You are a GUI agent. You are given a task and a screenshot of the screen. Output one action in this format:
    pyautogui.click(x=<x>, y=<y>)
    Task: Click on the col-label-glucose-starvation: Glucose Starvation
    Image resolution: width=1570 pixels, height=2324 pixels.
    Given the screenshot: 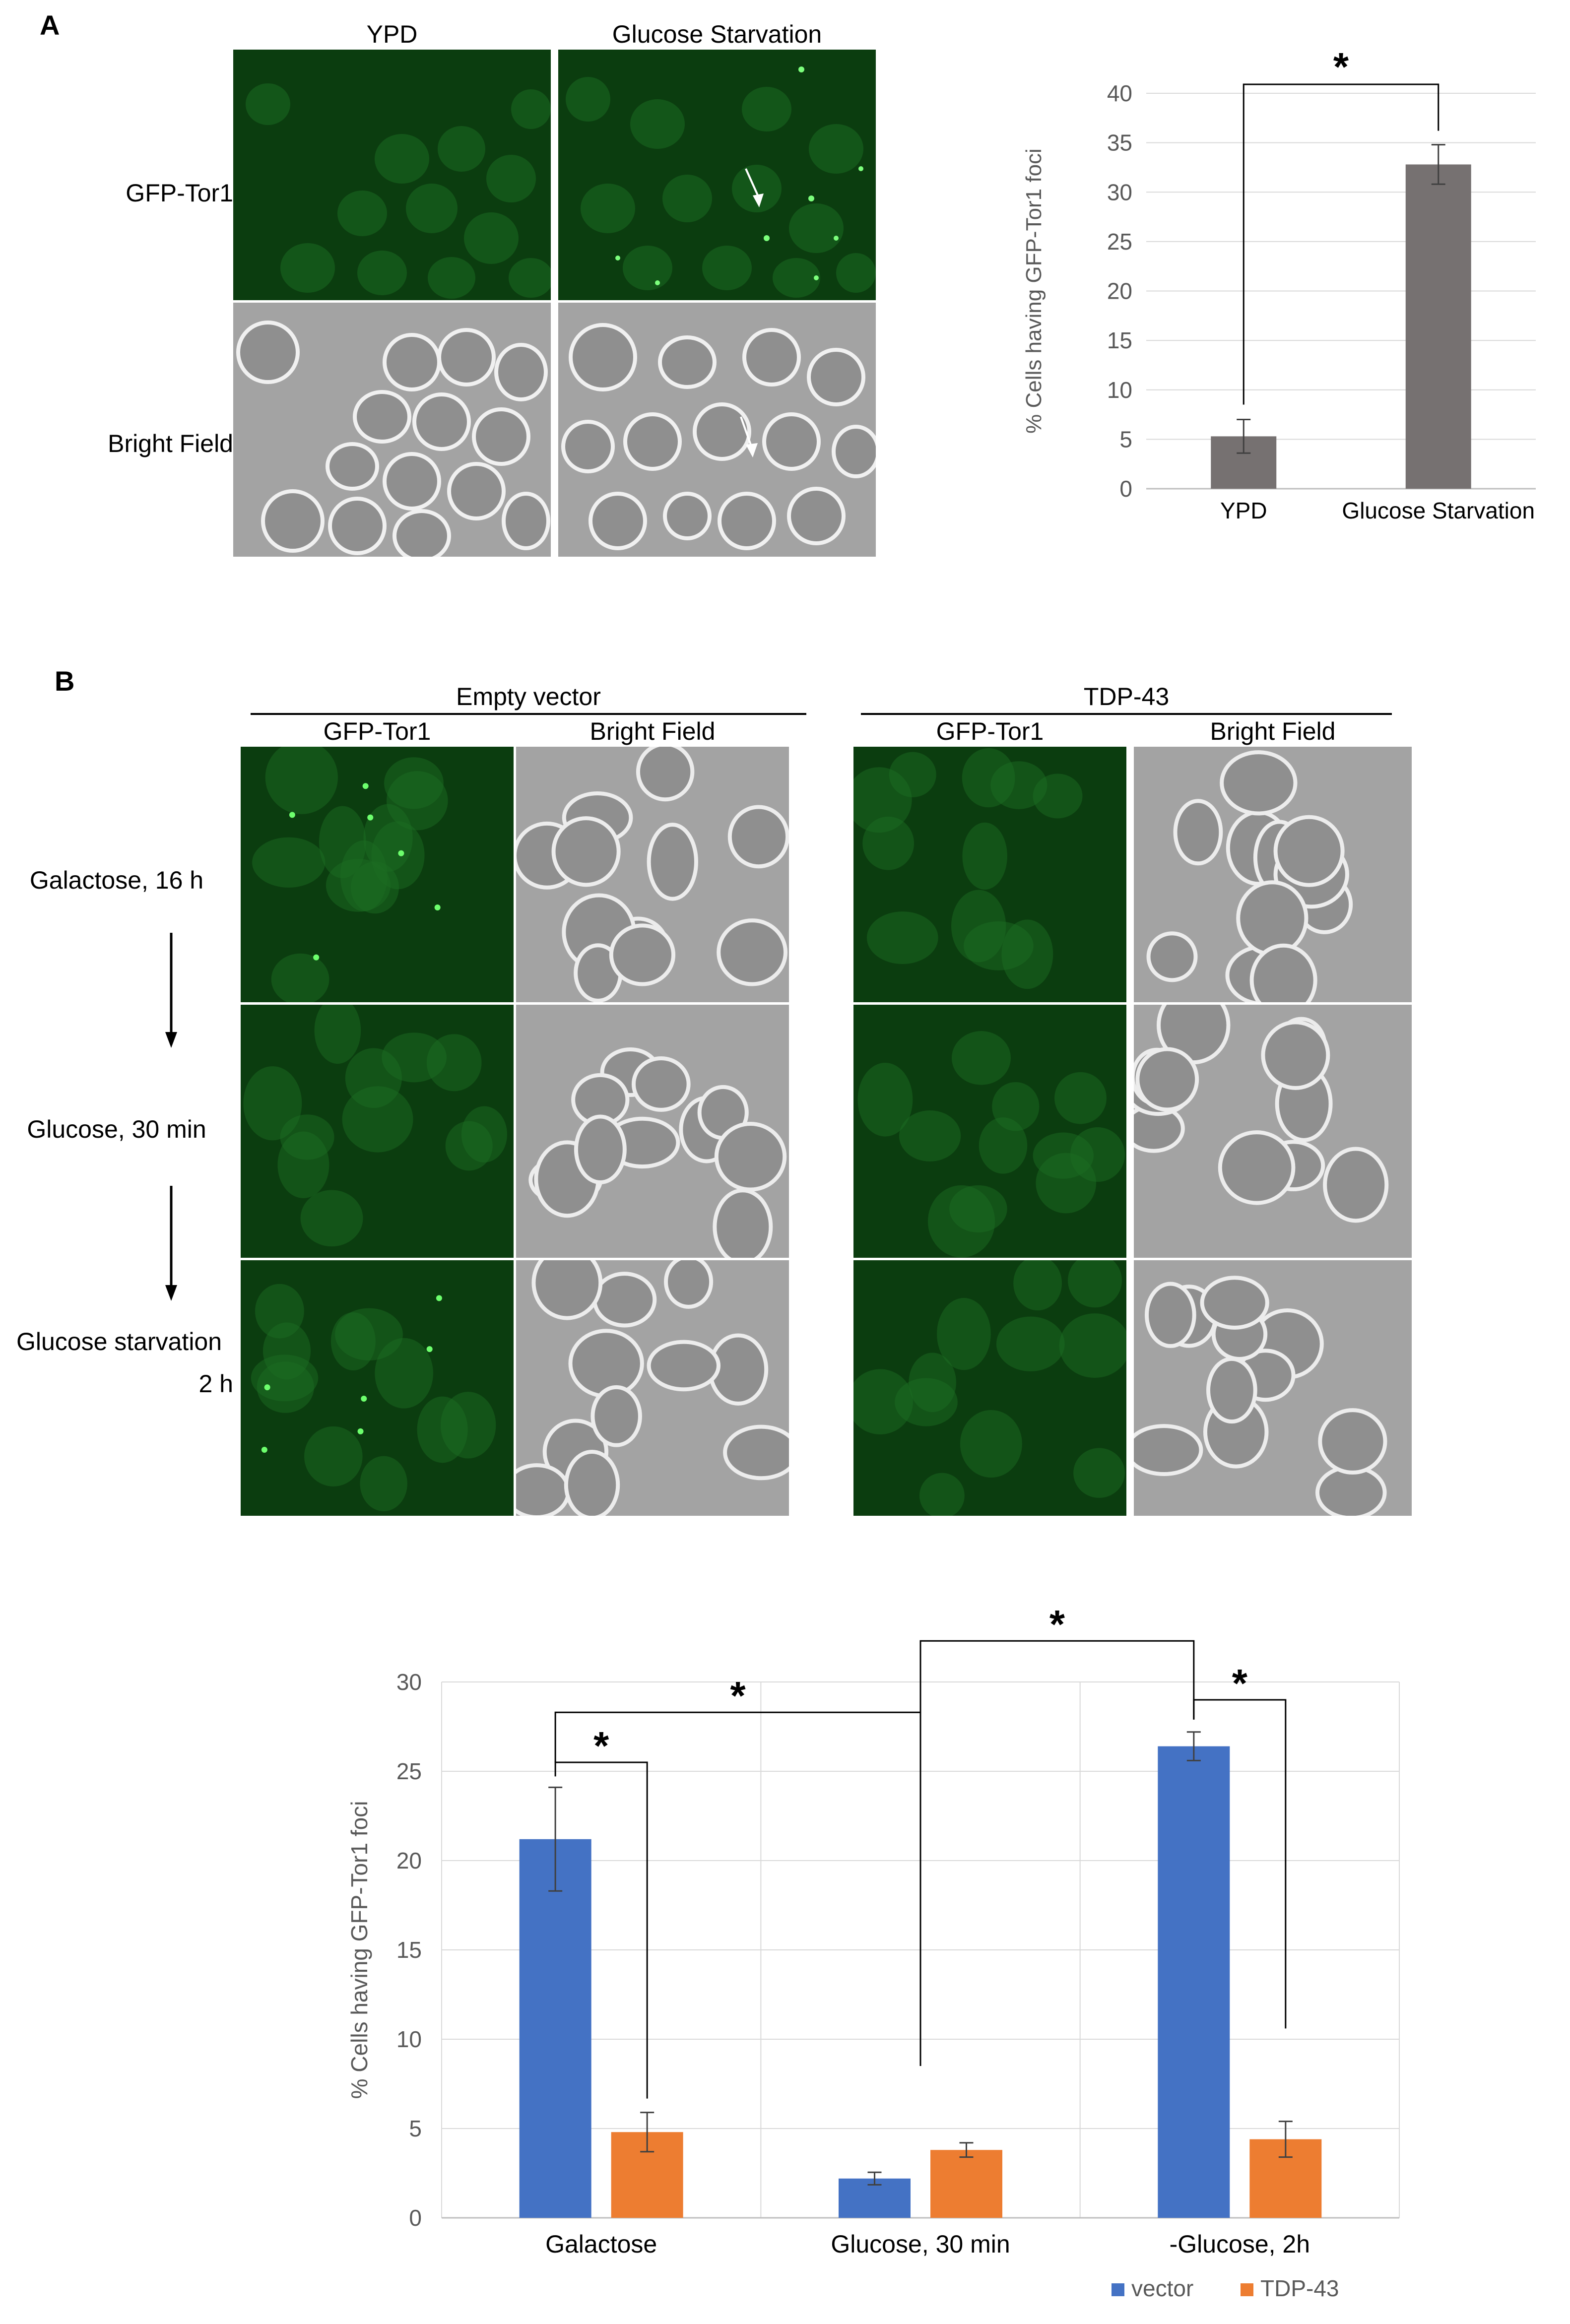 What is the action you would take?
    pyautogui.click(x=717, y=34)
    